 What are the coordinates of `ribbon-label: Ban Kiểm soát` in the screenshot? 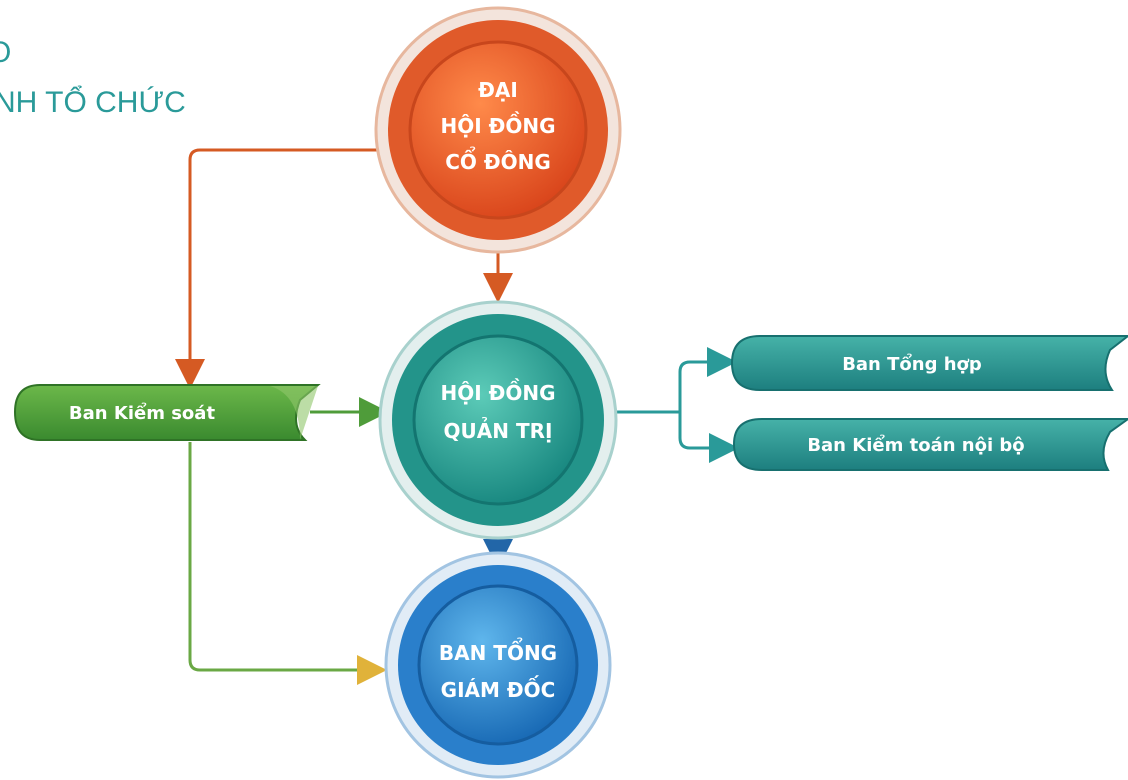 It's located at (142, 413).